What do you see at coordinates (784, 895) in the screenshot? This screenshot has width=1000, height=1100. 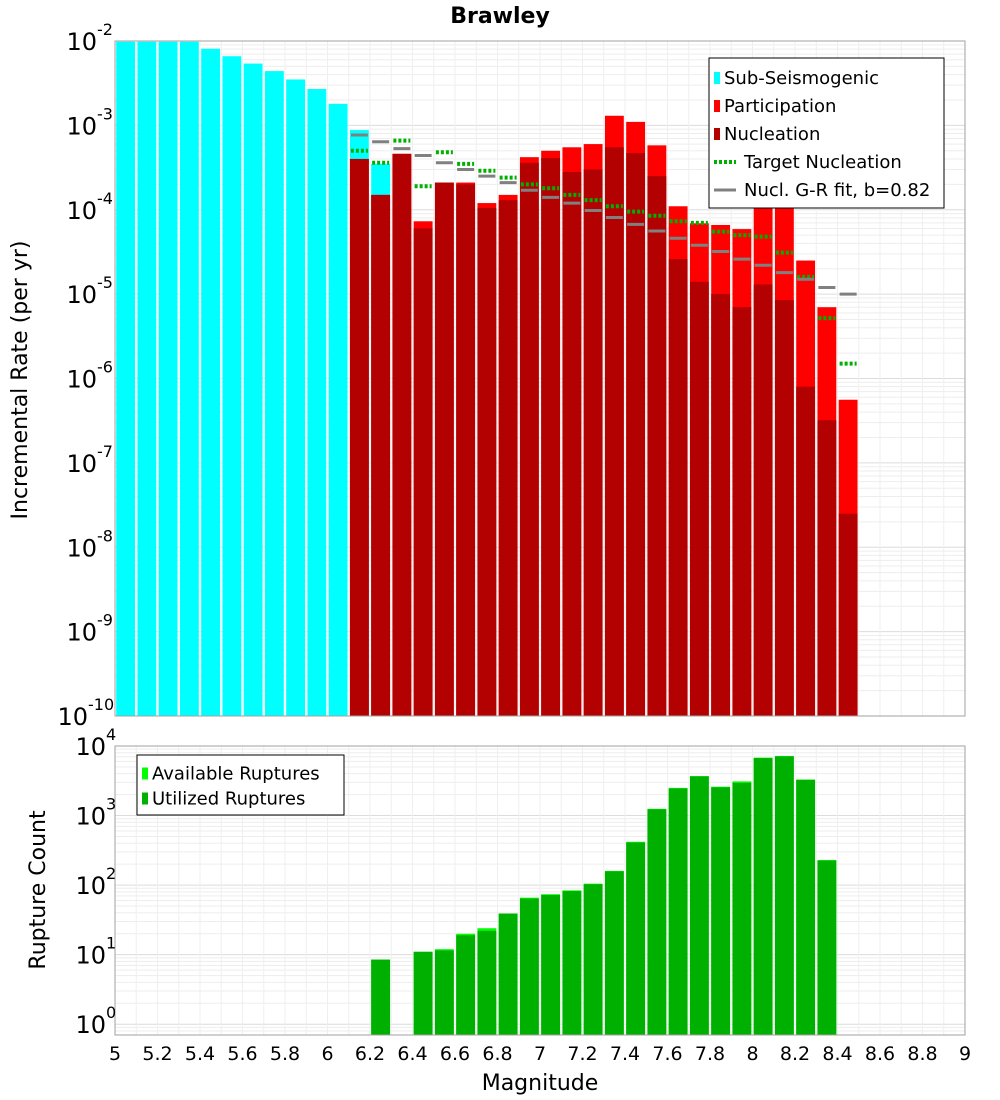 I see `bar-utilized-ruptures-8.15` at bounding box center [784, 895].